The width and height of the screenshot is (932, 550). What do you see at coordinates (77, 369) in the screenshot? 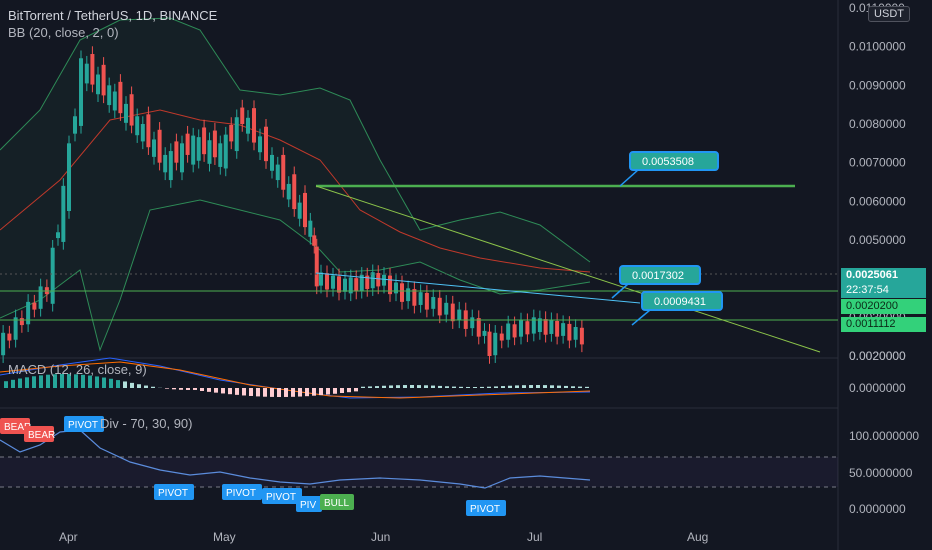
I see `macd-indicator-title: MACD (12, 26, close, 9)` at bounding box center [77, 369].